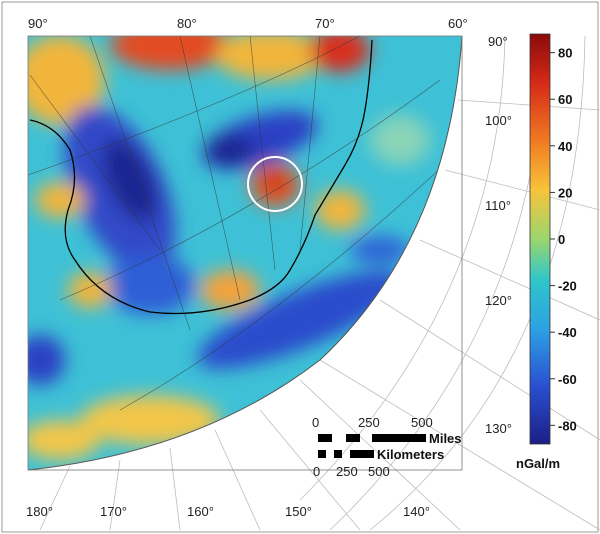 The height and width of the screenshot is (534, 600). I want to click on scale-bar: 0 250 500 Miles Kilometers 0 250 500, so click(387, 447).